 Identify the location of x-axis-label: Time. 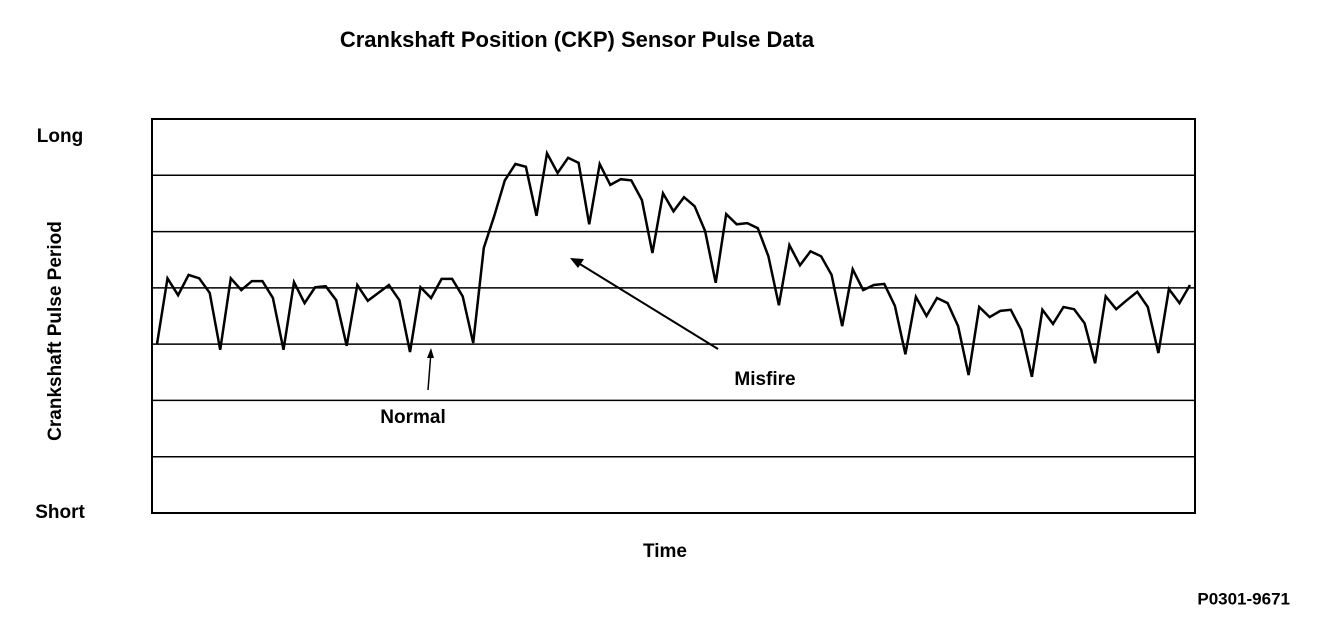
(665, 551).